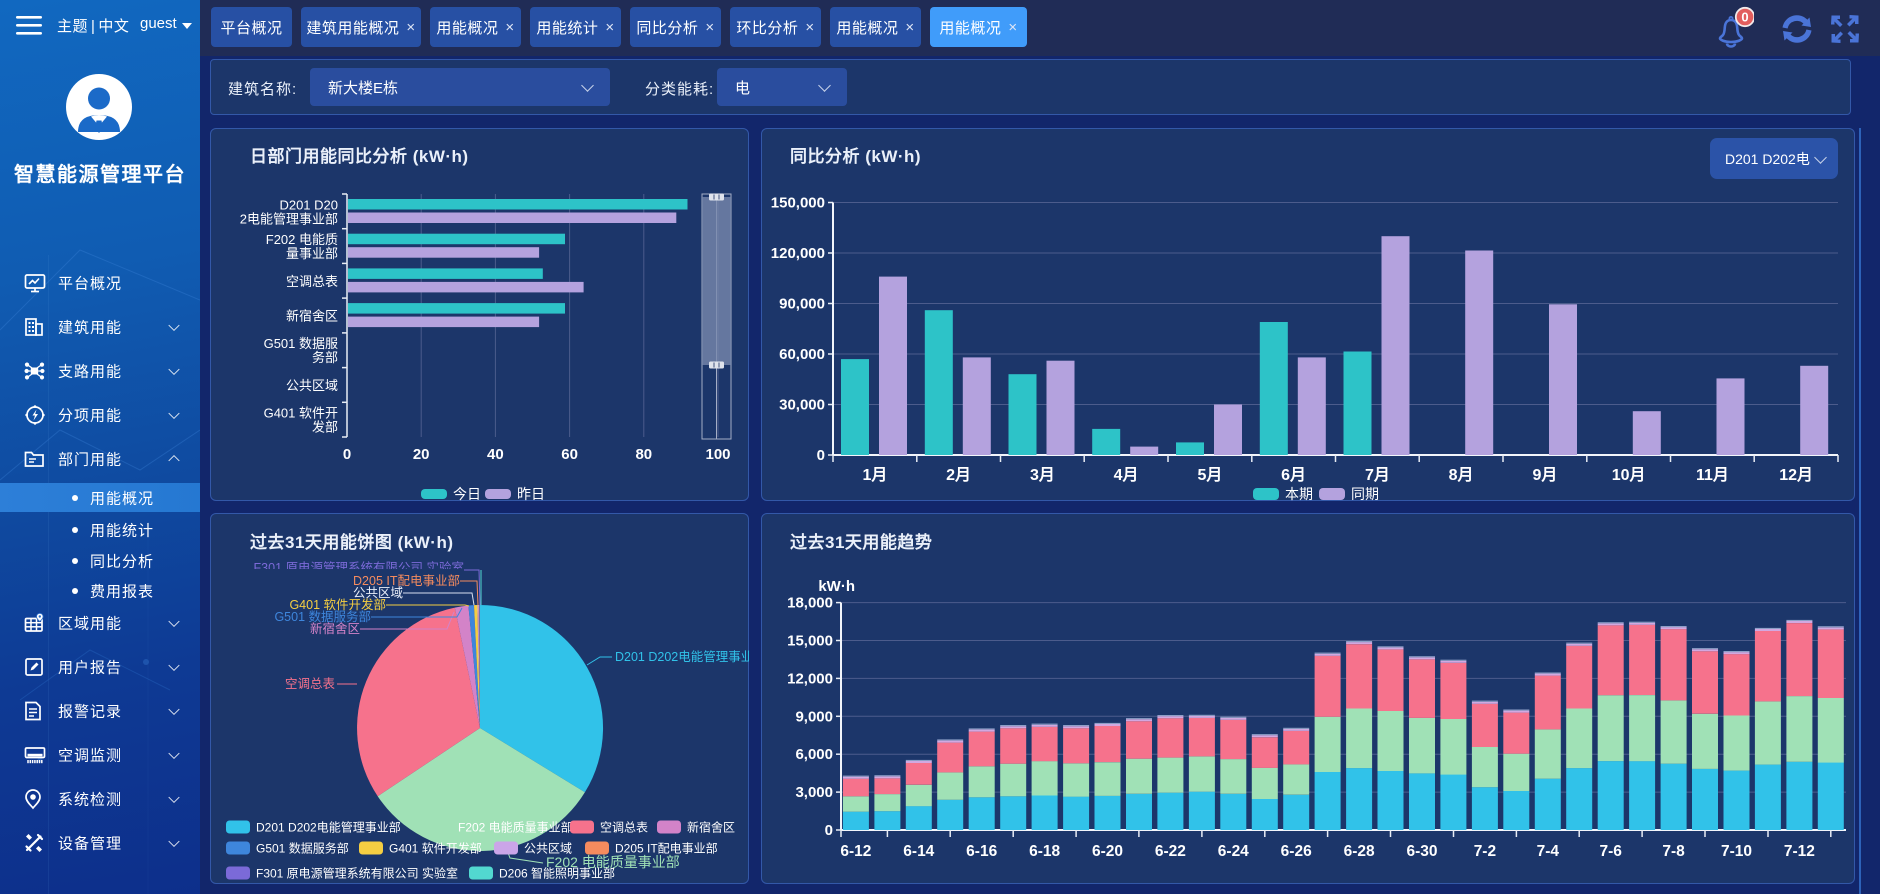  Describe the element at coordinates (918, 851) in the screenshot. I see `svg-text: 6-14` at that location.